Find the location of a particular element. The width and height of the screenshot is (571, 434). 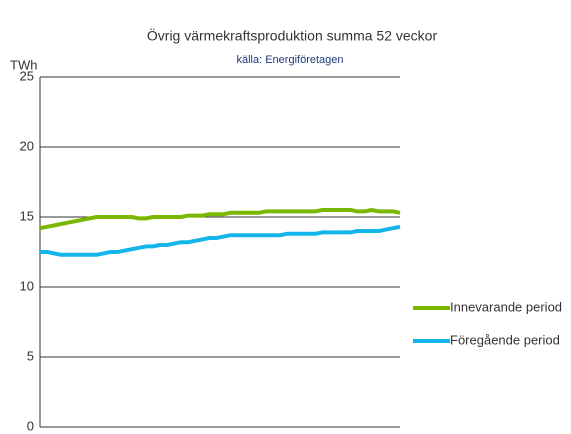

legend-label: Föregående period is located at coordinates (505, 339).